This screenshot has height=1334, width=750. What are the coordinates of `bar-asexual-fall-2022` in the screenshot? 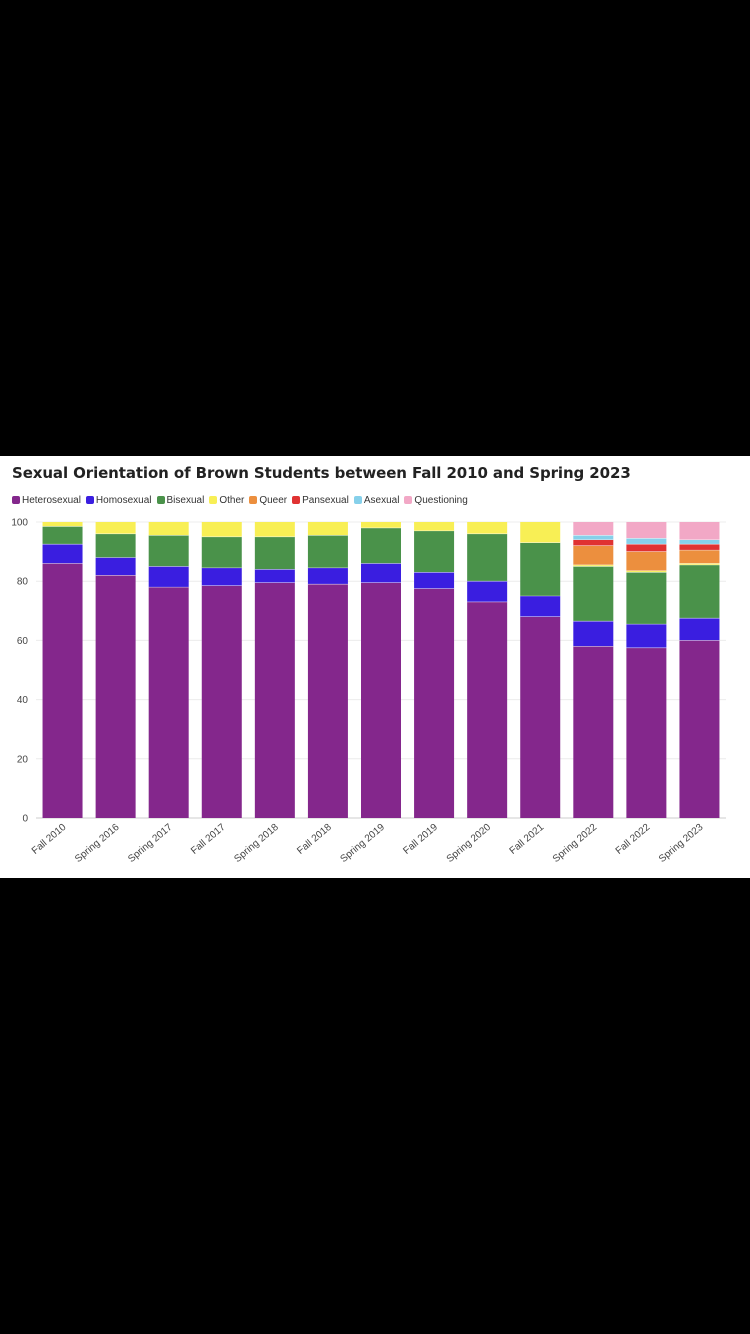 It's located at (646, 541).